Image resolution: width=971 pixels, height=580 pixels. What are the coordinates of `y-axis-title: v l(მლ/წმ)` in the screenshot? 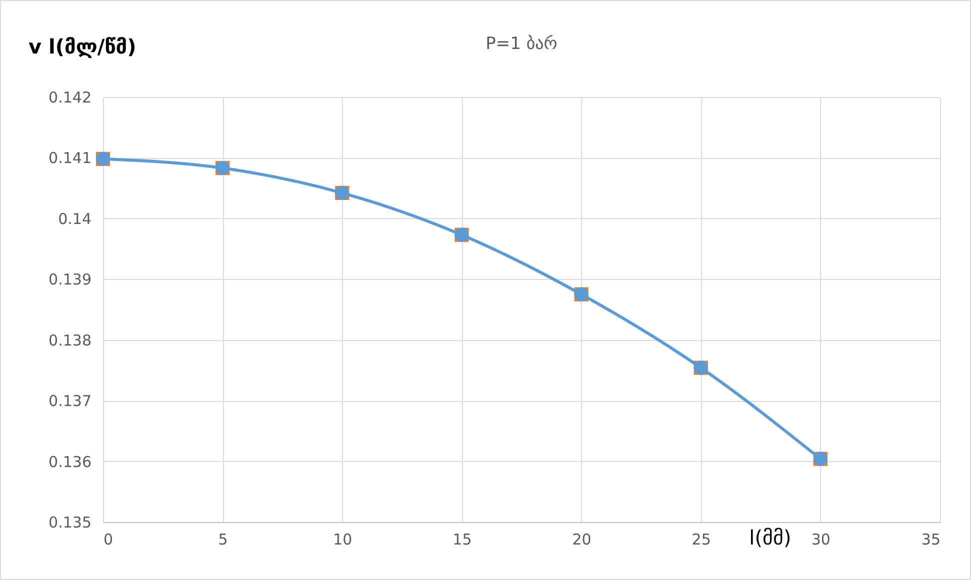 It's located at (82, 46).